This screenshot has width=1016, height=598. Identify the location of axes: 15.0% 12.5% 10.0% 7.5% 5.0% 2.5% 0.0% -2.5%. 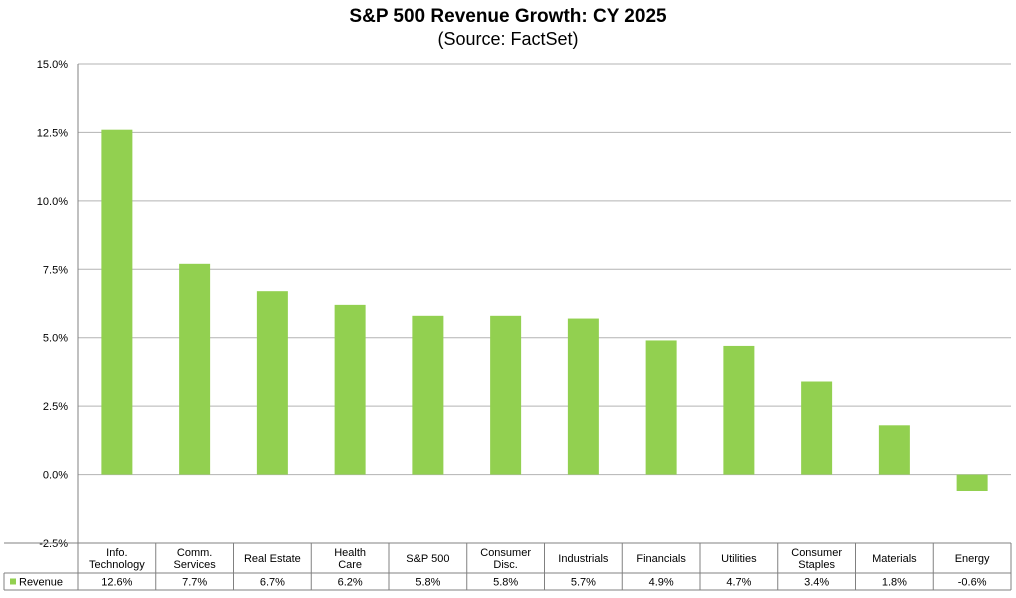
(58, 324).